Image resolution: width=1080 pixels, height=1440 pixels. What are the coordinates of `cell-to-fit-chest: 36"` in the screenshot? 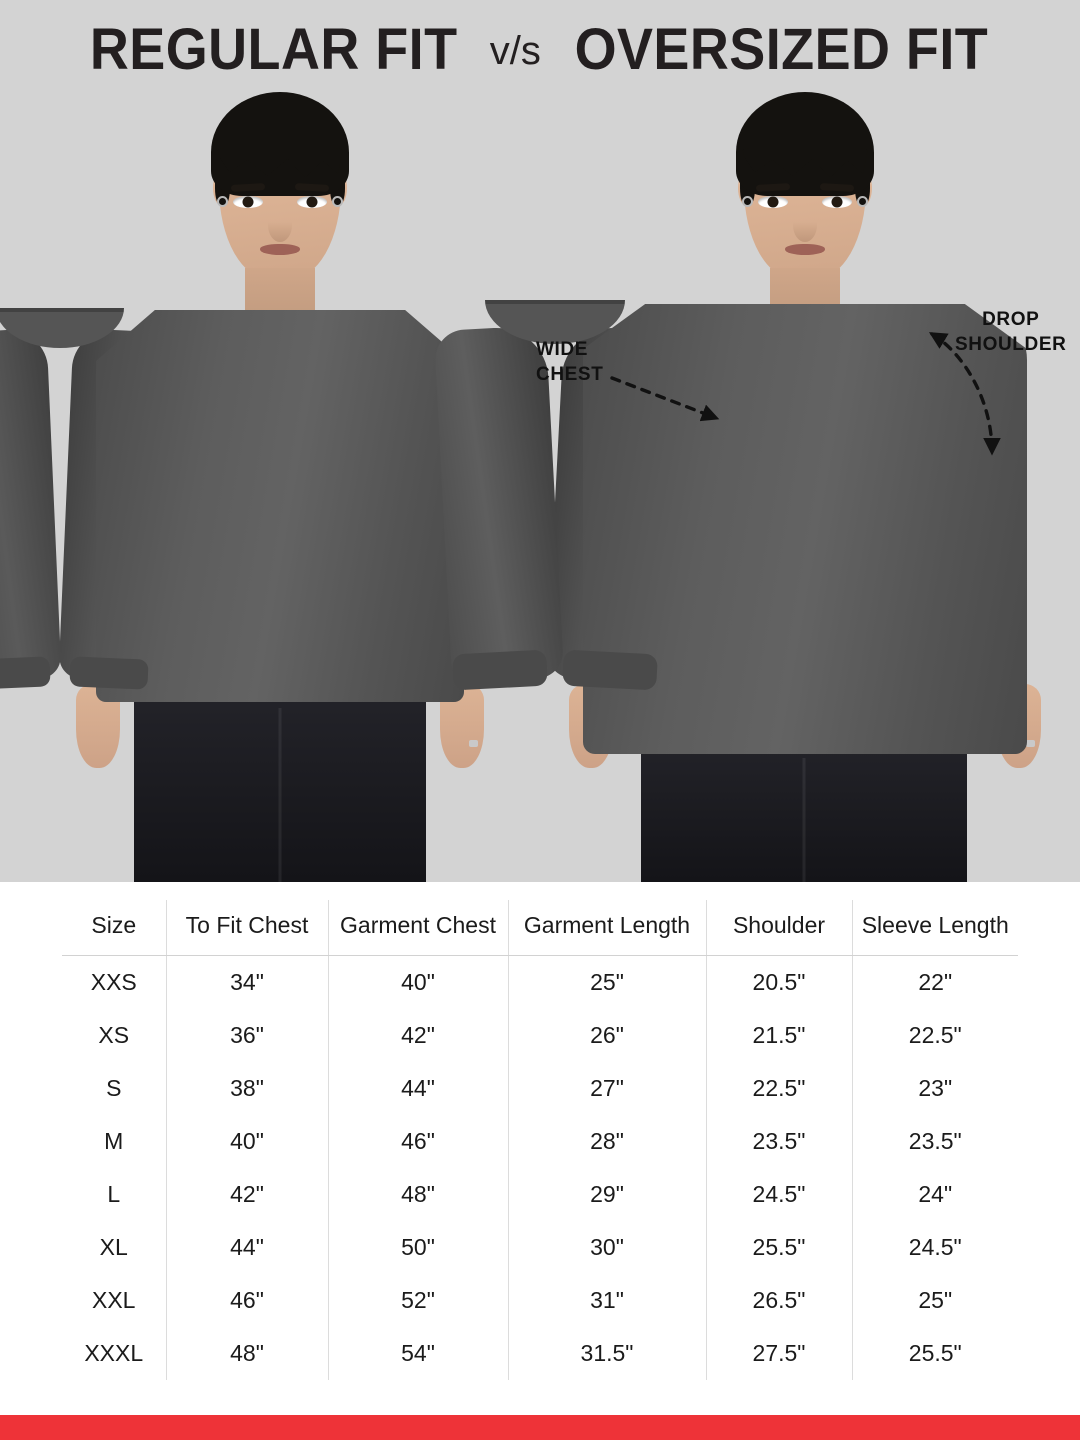 It's located at (246, 1035).